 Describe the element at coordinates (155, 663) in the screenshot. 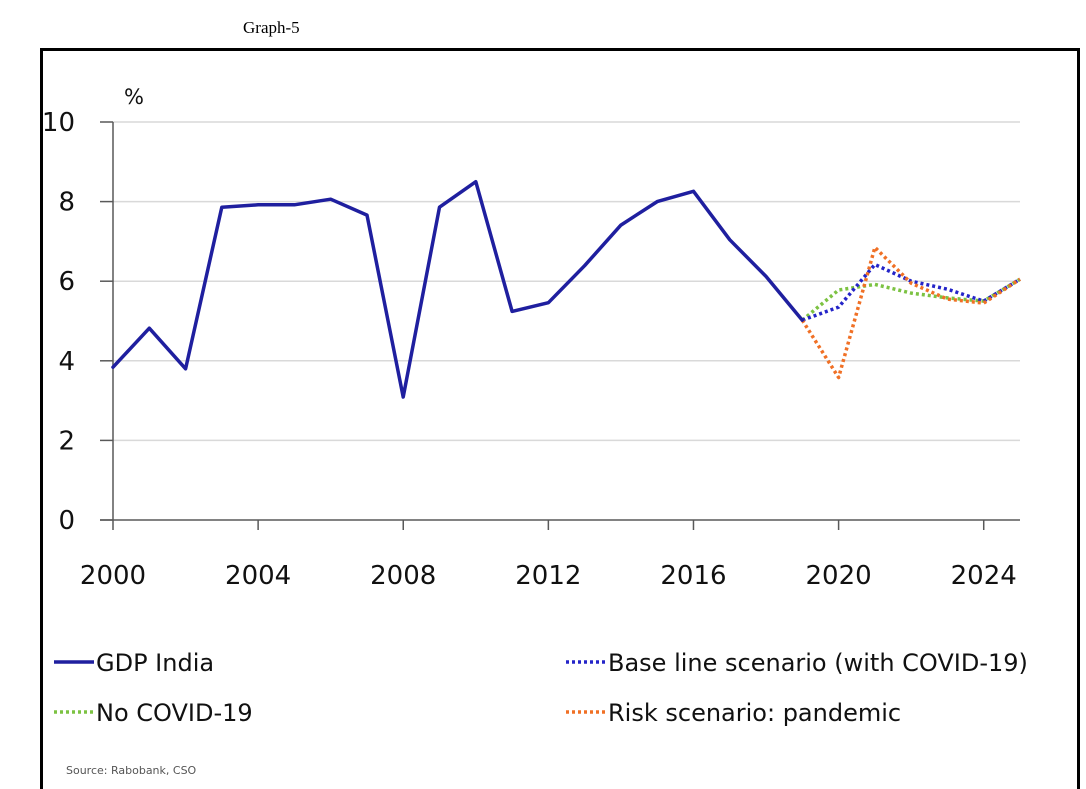

I see `legend-label-gdp-india: GDP India` at that location.